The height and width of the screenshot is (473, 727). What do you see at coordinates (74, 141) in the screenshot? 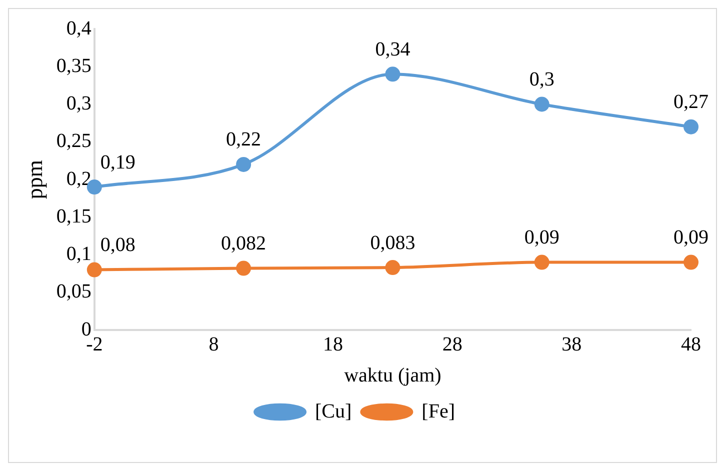
I see `y-tick-label: 0,25` at bounding box center [74, 141].